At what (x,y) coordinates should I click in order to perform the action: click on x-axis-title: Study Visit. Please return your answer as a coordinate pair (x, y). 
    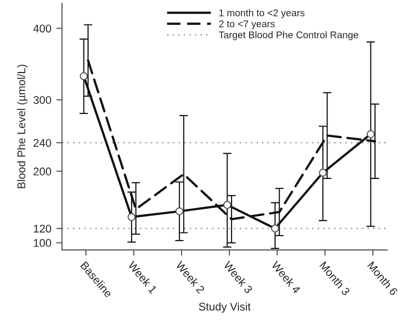
    Looking at the image, I should click on (224, 307).